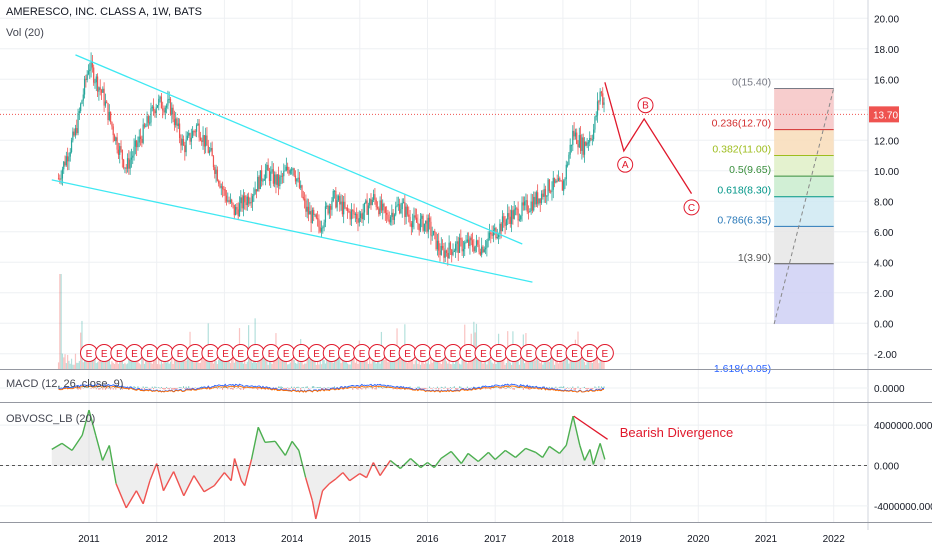  I want to click on price-axis-tick: 18.00, so click(886, 50).